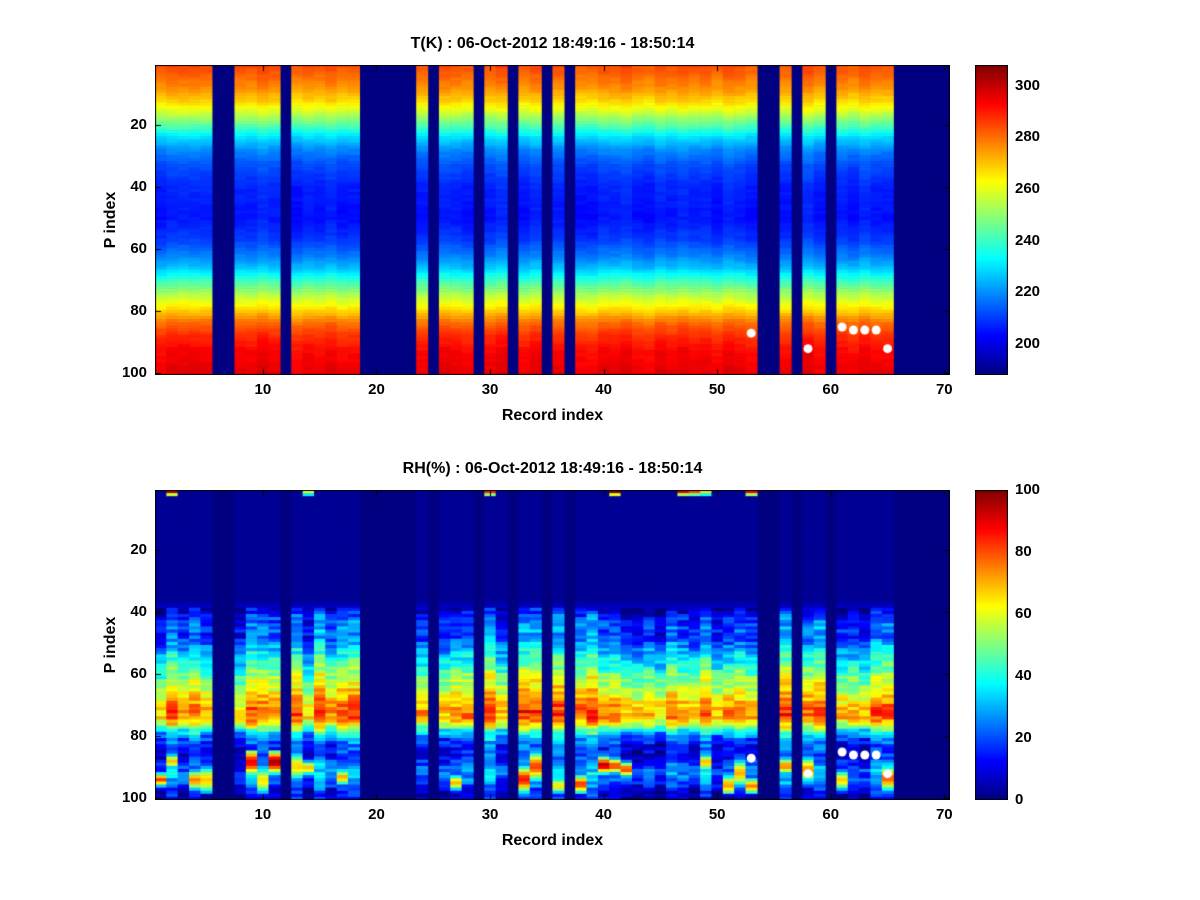 Image resolution: width=1200 pixels, height=900 pixels. I want to click on humidity-xlabel: Record index, so click(552, 840).